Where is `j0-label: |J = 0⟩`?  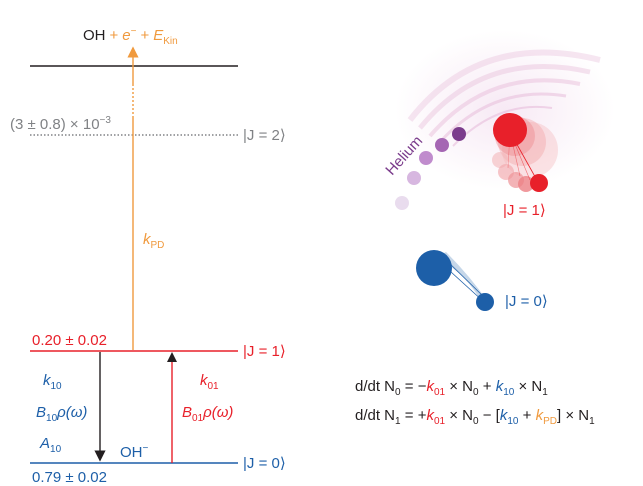 j0-label: |J = 0⟩ is located at coordinates (264, 463).